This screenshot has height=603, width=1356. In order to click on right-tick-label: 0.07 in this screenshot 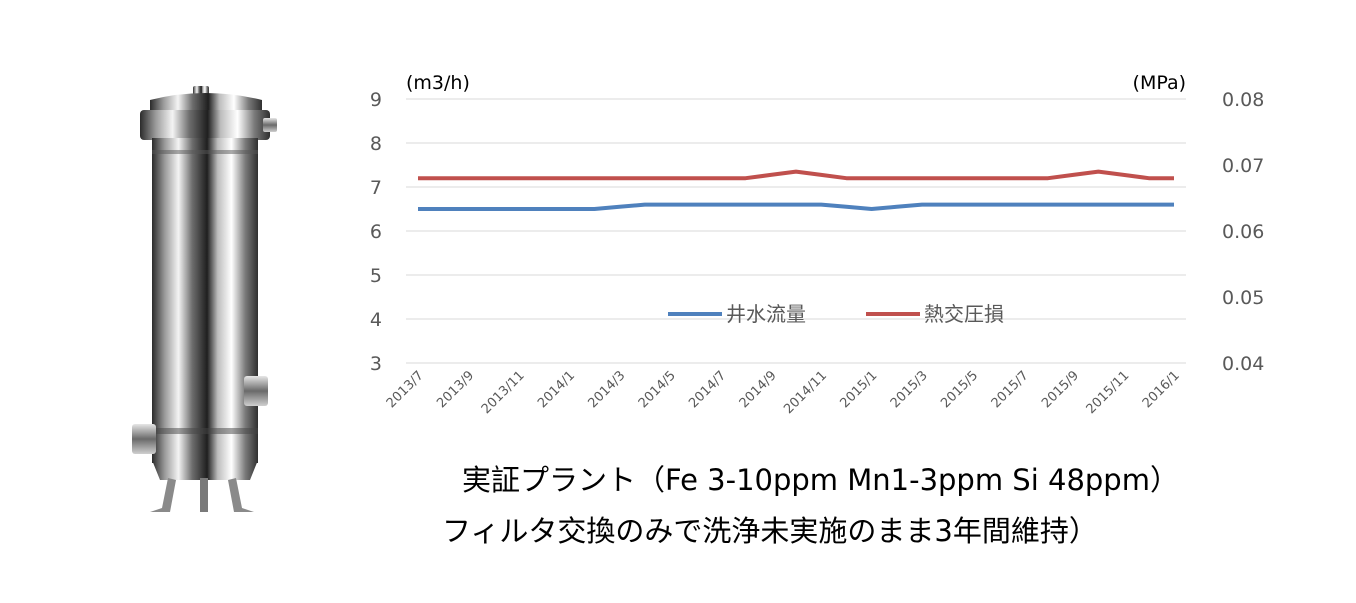, I will do `click(1243, 166)`.